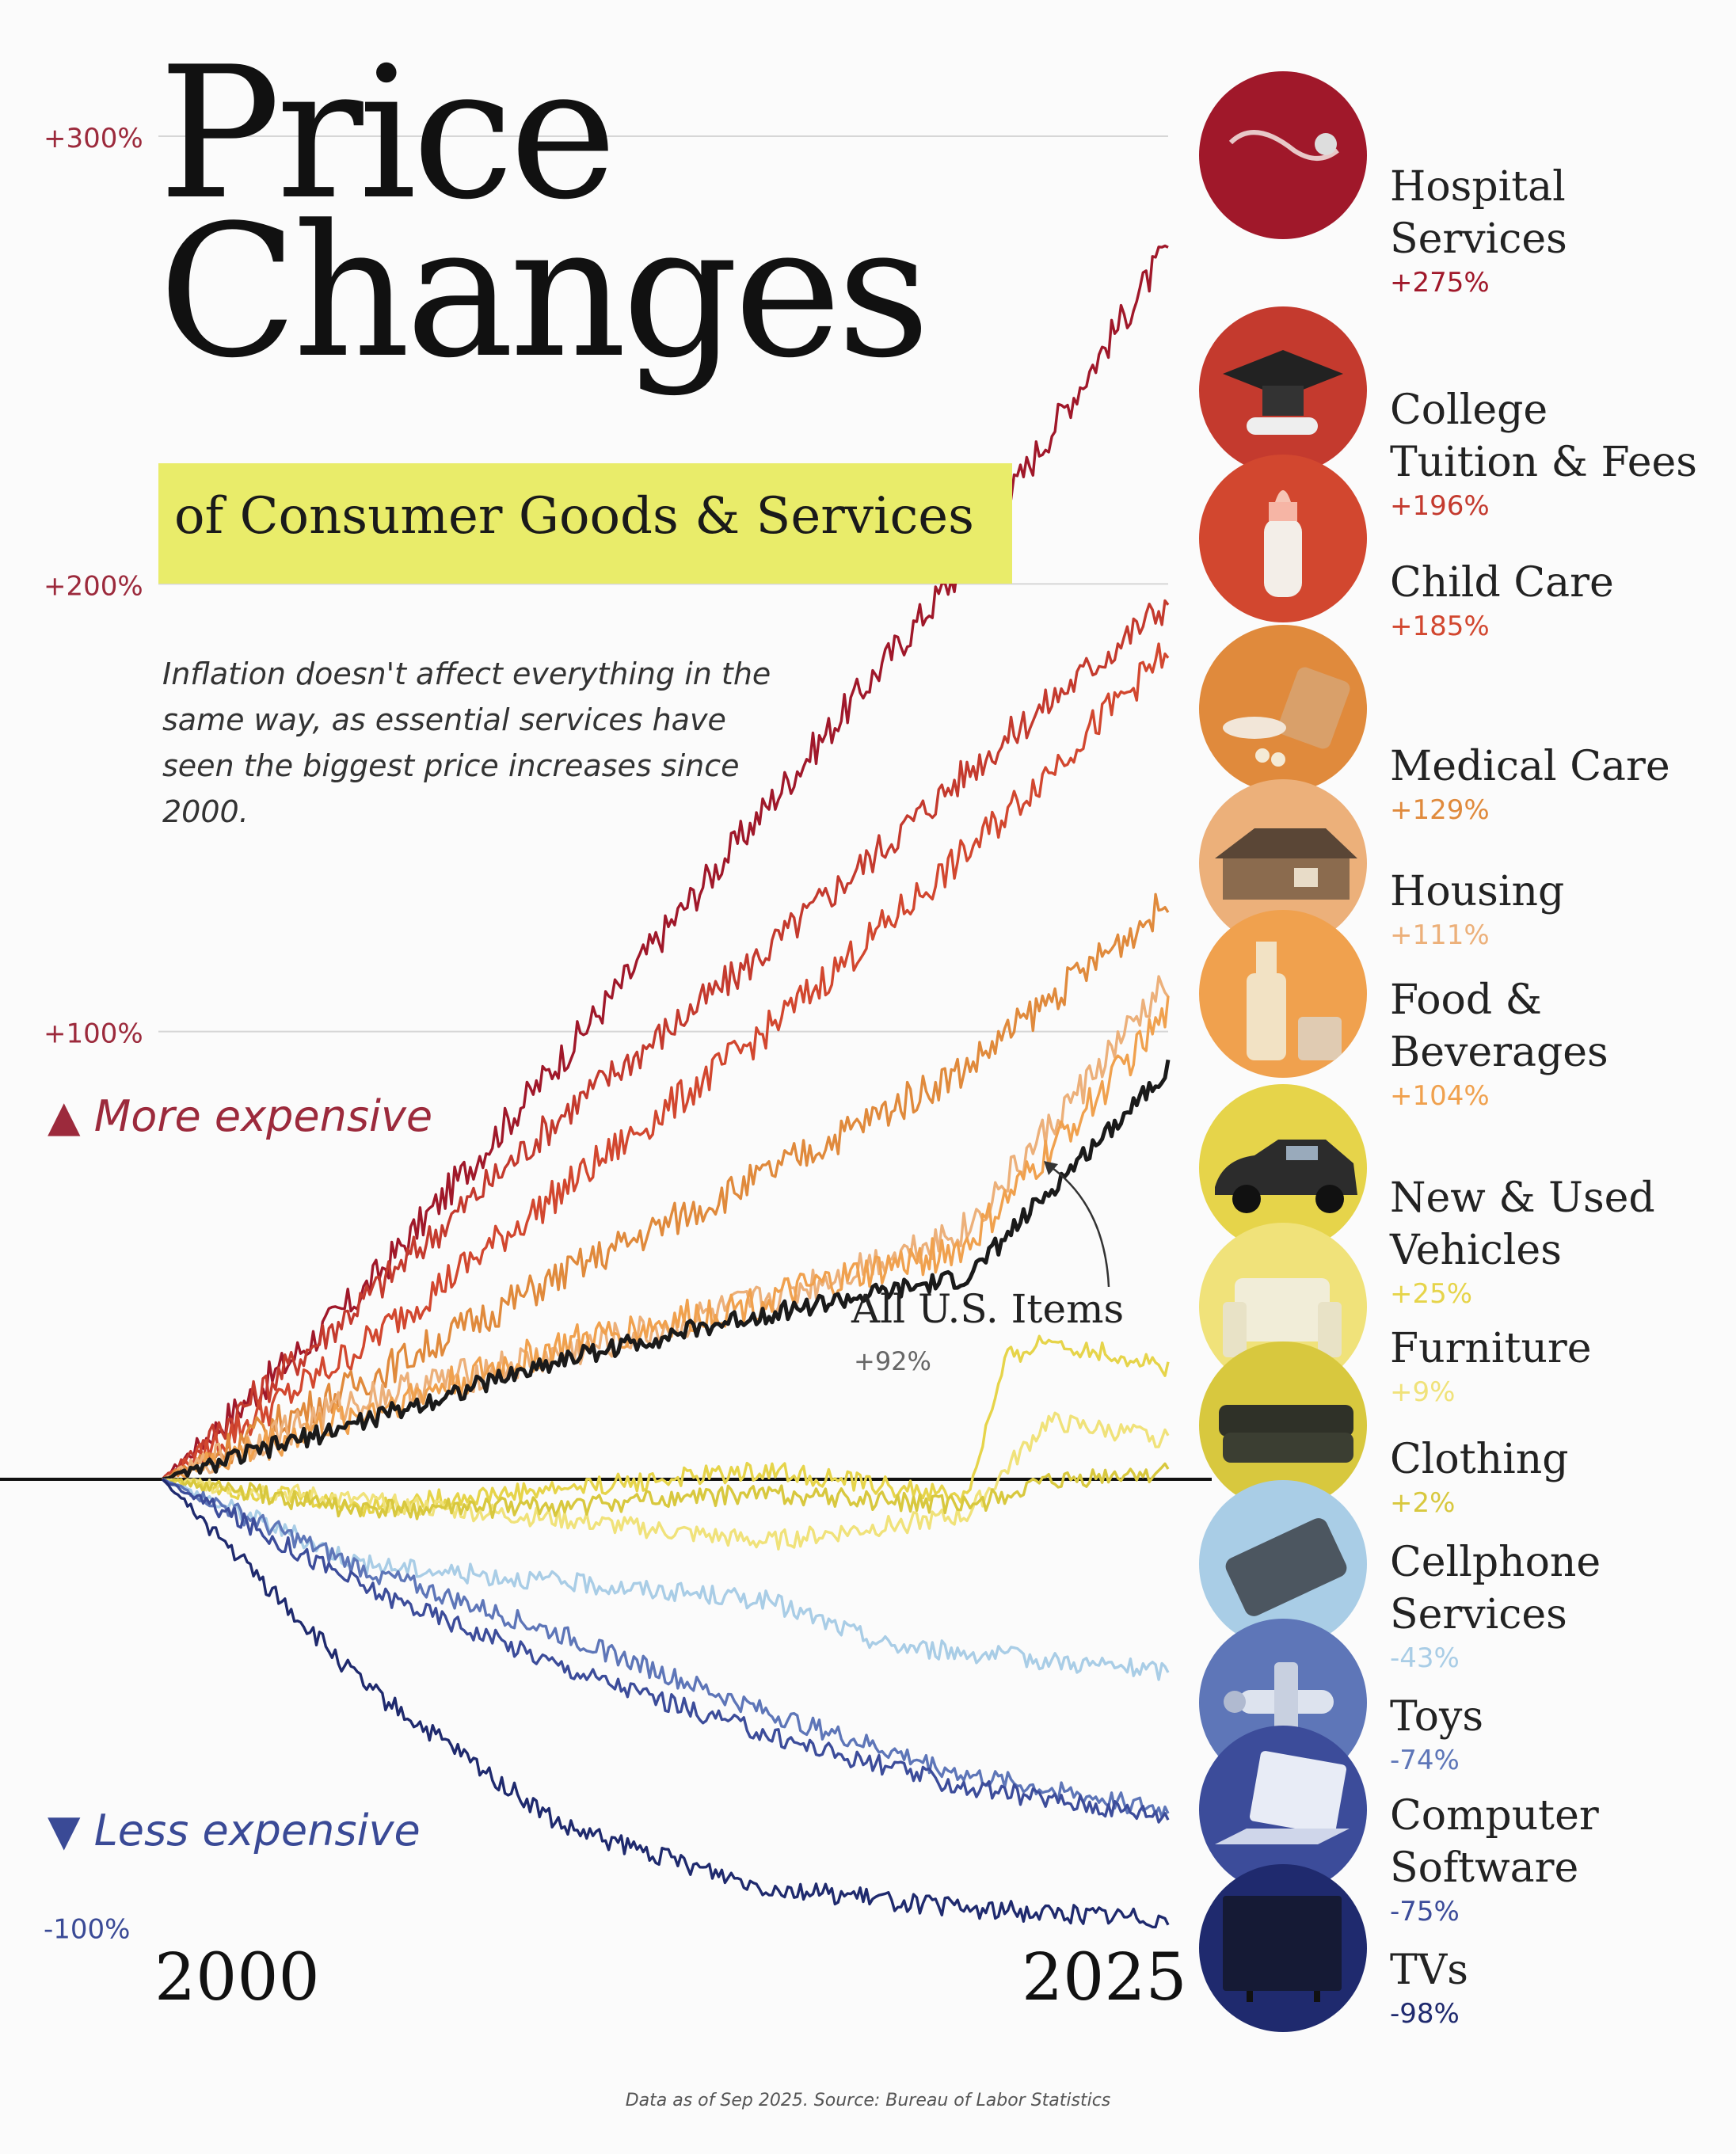  I want to click on category-name: Cellphone Services, so click(1495, 1588).